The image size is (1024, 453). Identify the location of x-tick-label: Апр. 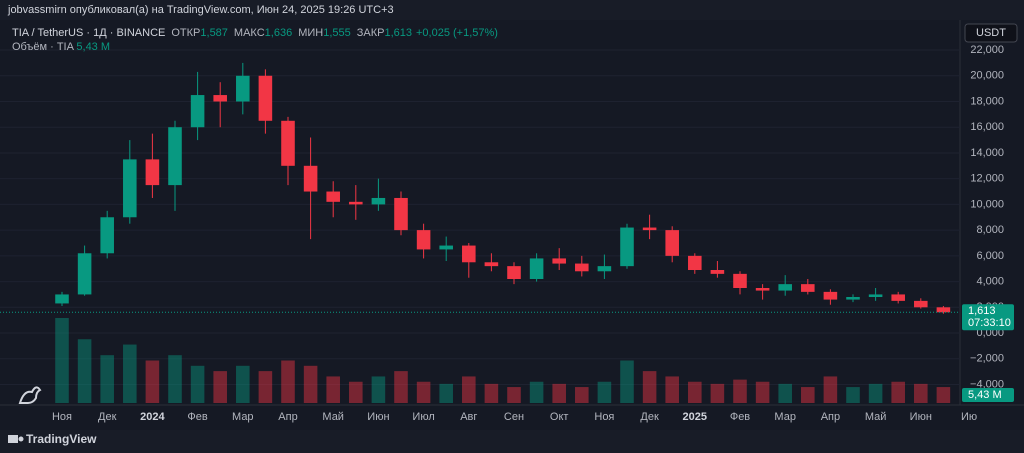
(287, 417).